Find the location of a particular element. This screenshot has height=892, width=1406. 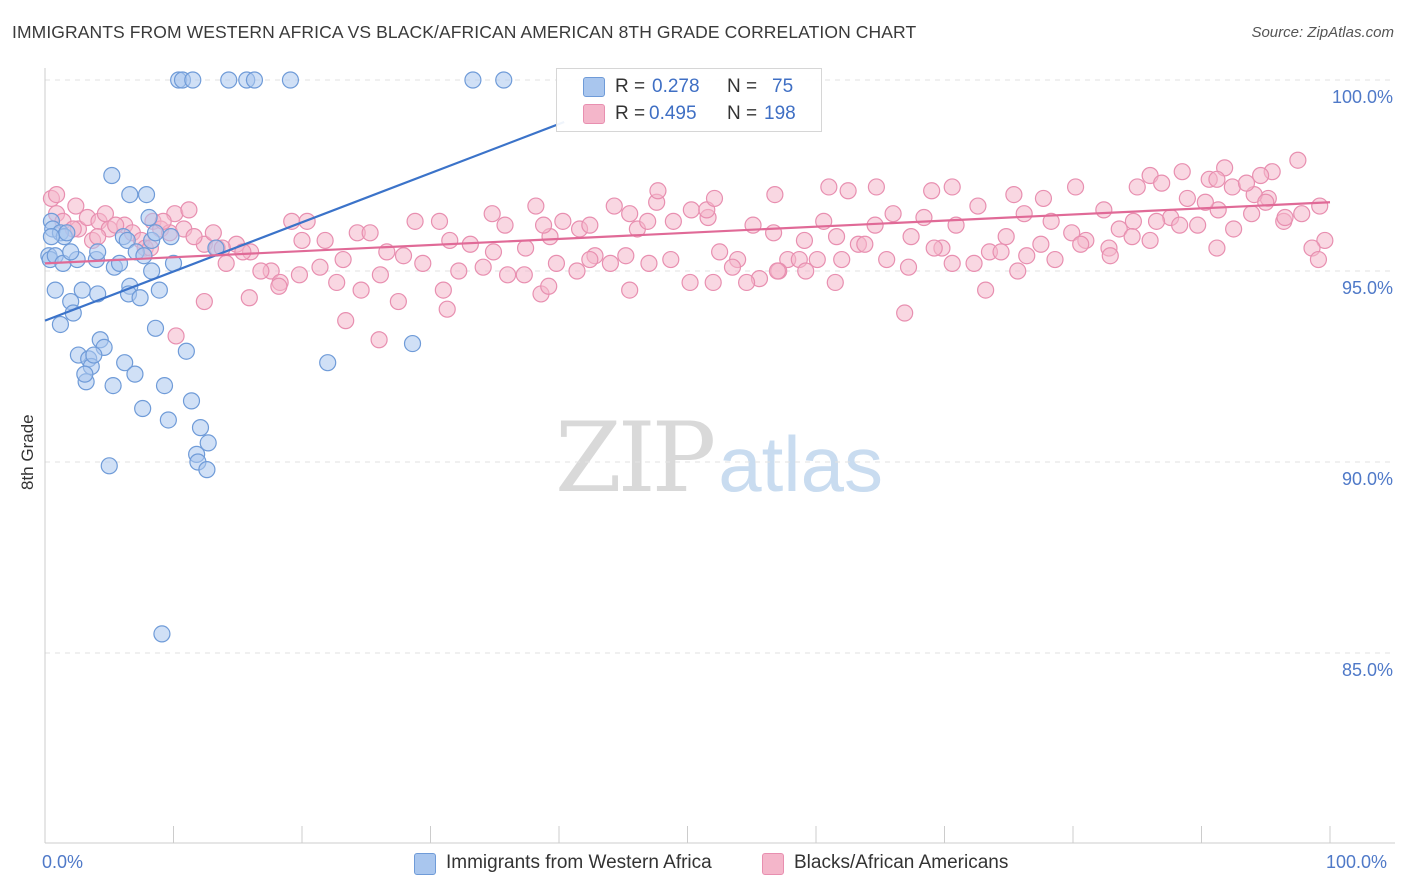

pink-swatch is located at coordinates (594, 114).